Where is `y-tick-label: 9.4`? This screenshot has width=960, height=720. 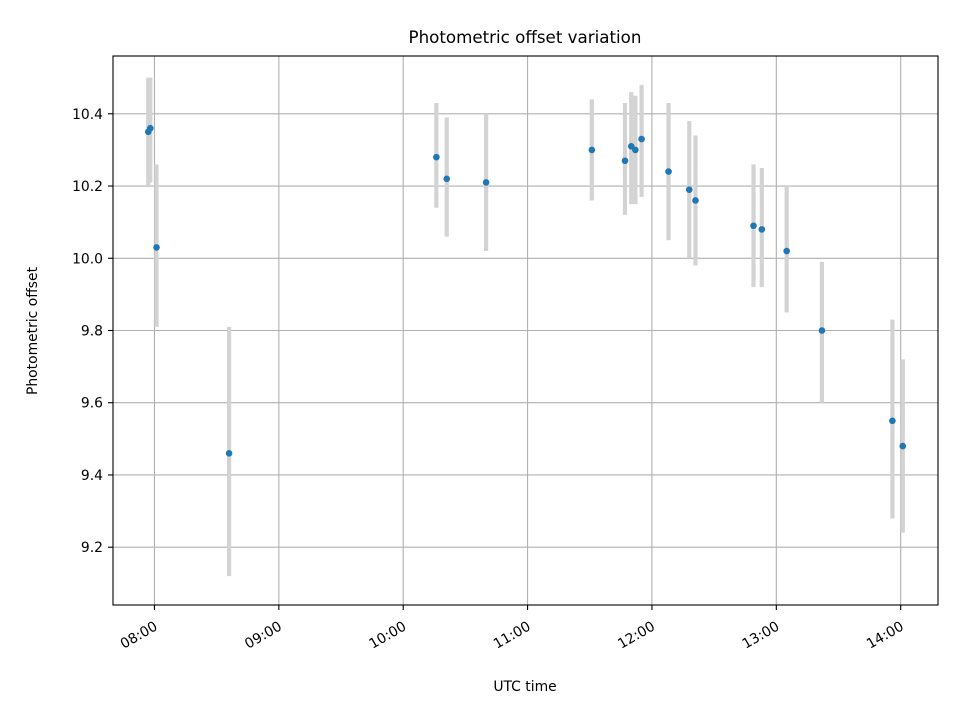
y-tick-label: 9.4 is located at coordinates (92, 476).